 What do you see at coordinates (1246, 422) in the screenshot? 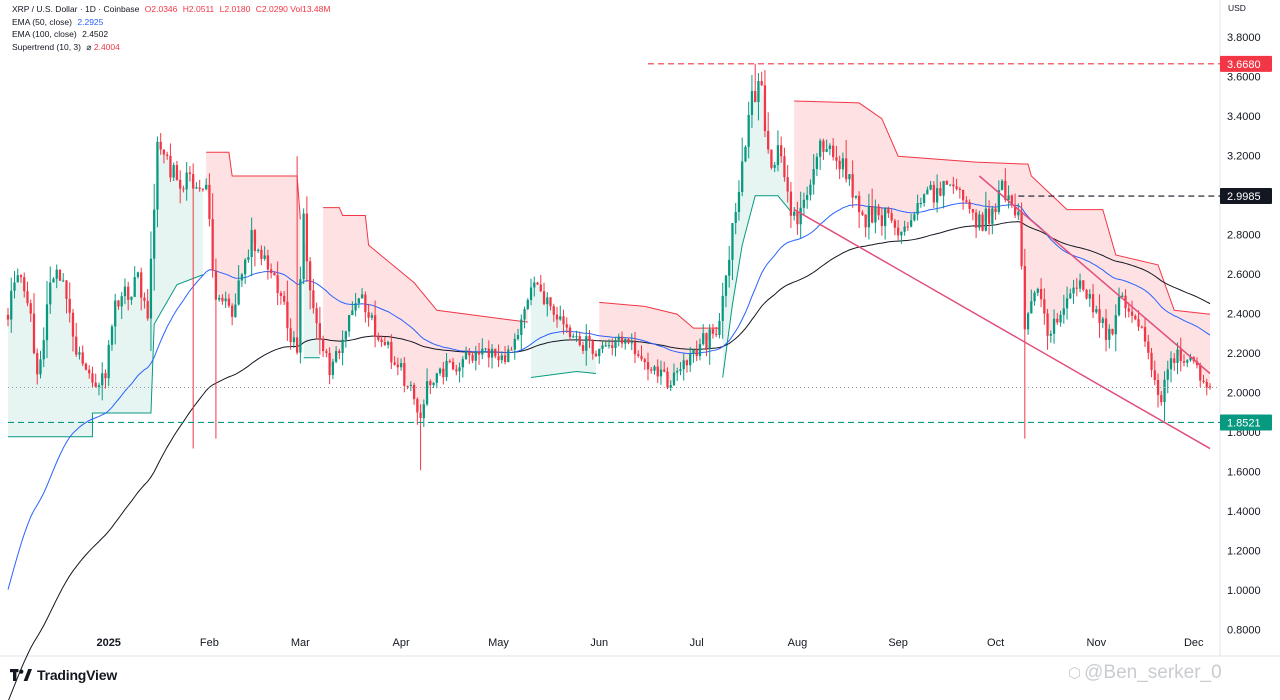
I see `price-tag-bg` at bounding box center [1246, 422].